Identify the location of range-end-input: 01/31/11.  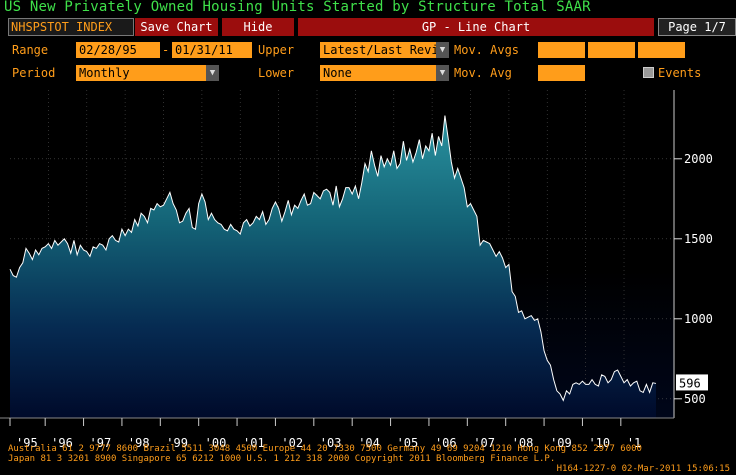
(212, 50).